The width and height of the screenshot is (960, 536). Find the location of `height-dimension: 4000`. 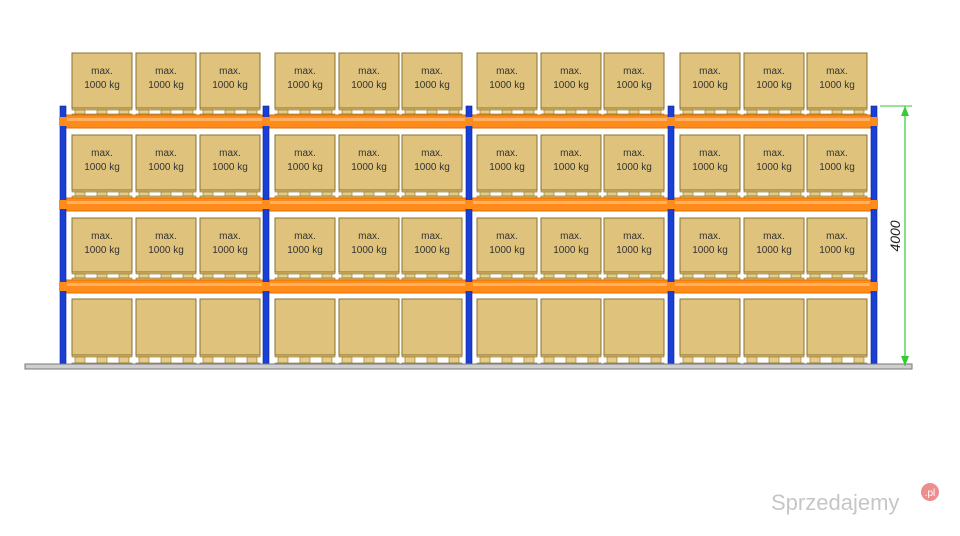

height-dimension: 4000 is located at coordinates (896, 235).